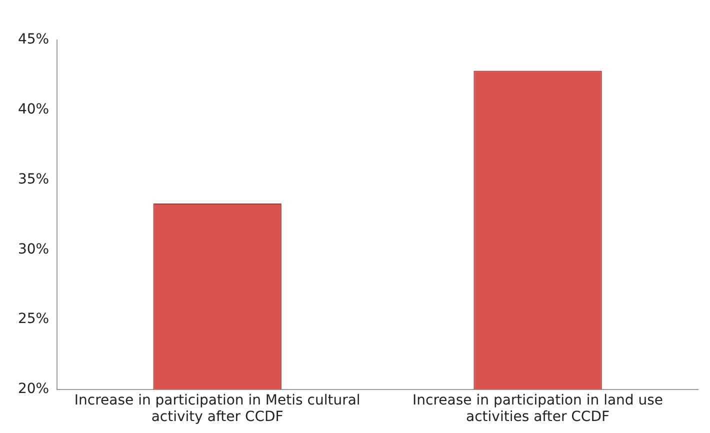  Describe the element at coordinates (34, 249) in the screenshot. I see `y-tick-label: 30%` at that location.